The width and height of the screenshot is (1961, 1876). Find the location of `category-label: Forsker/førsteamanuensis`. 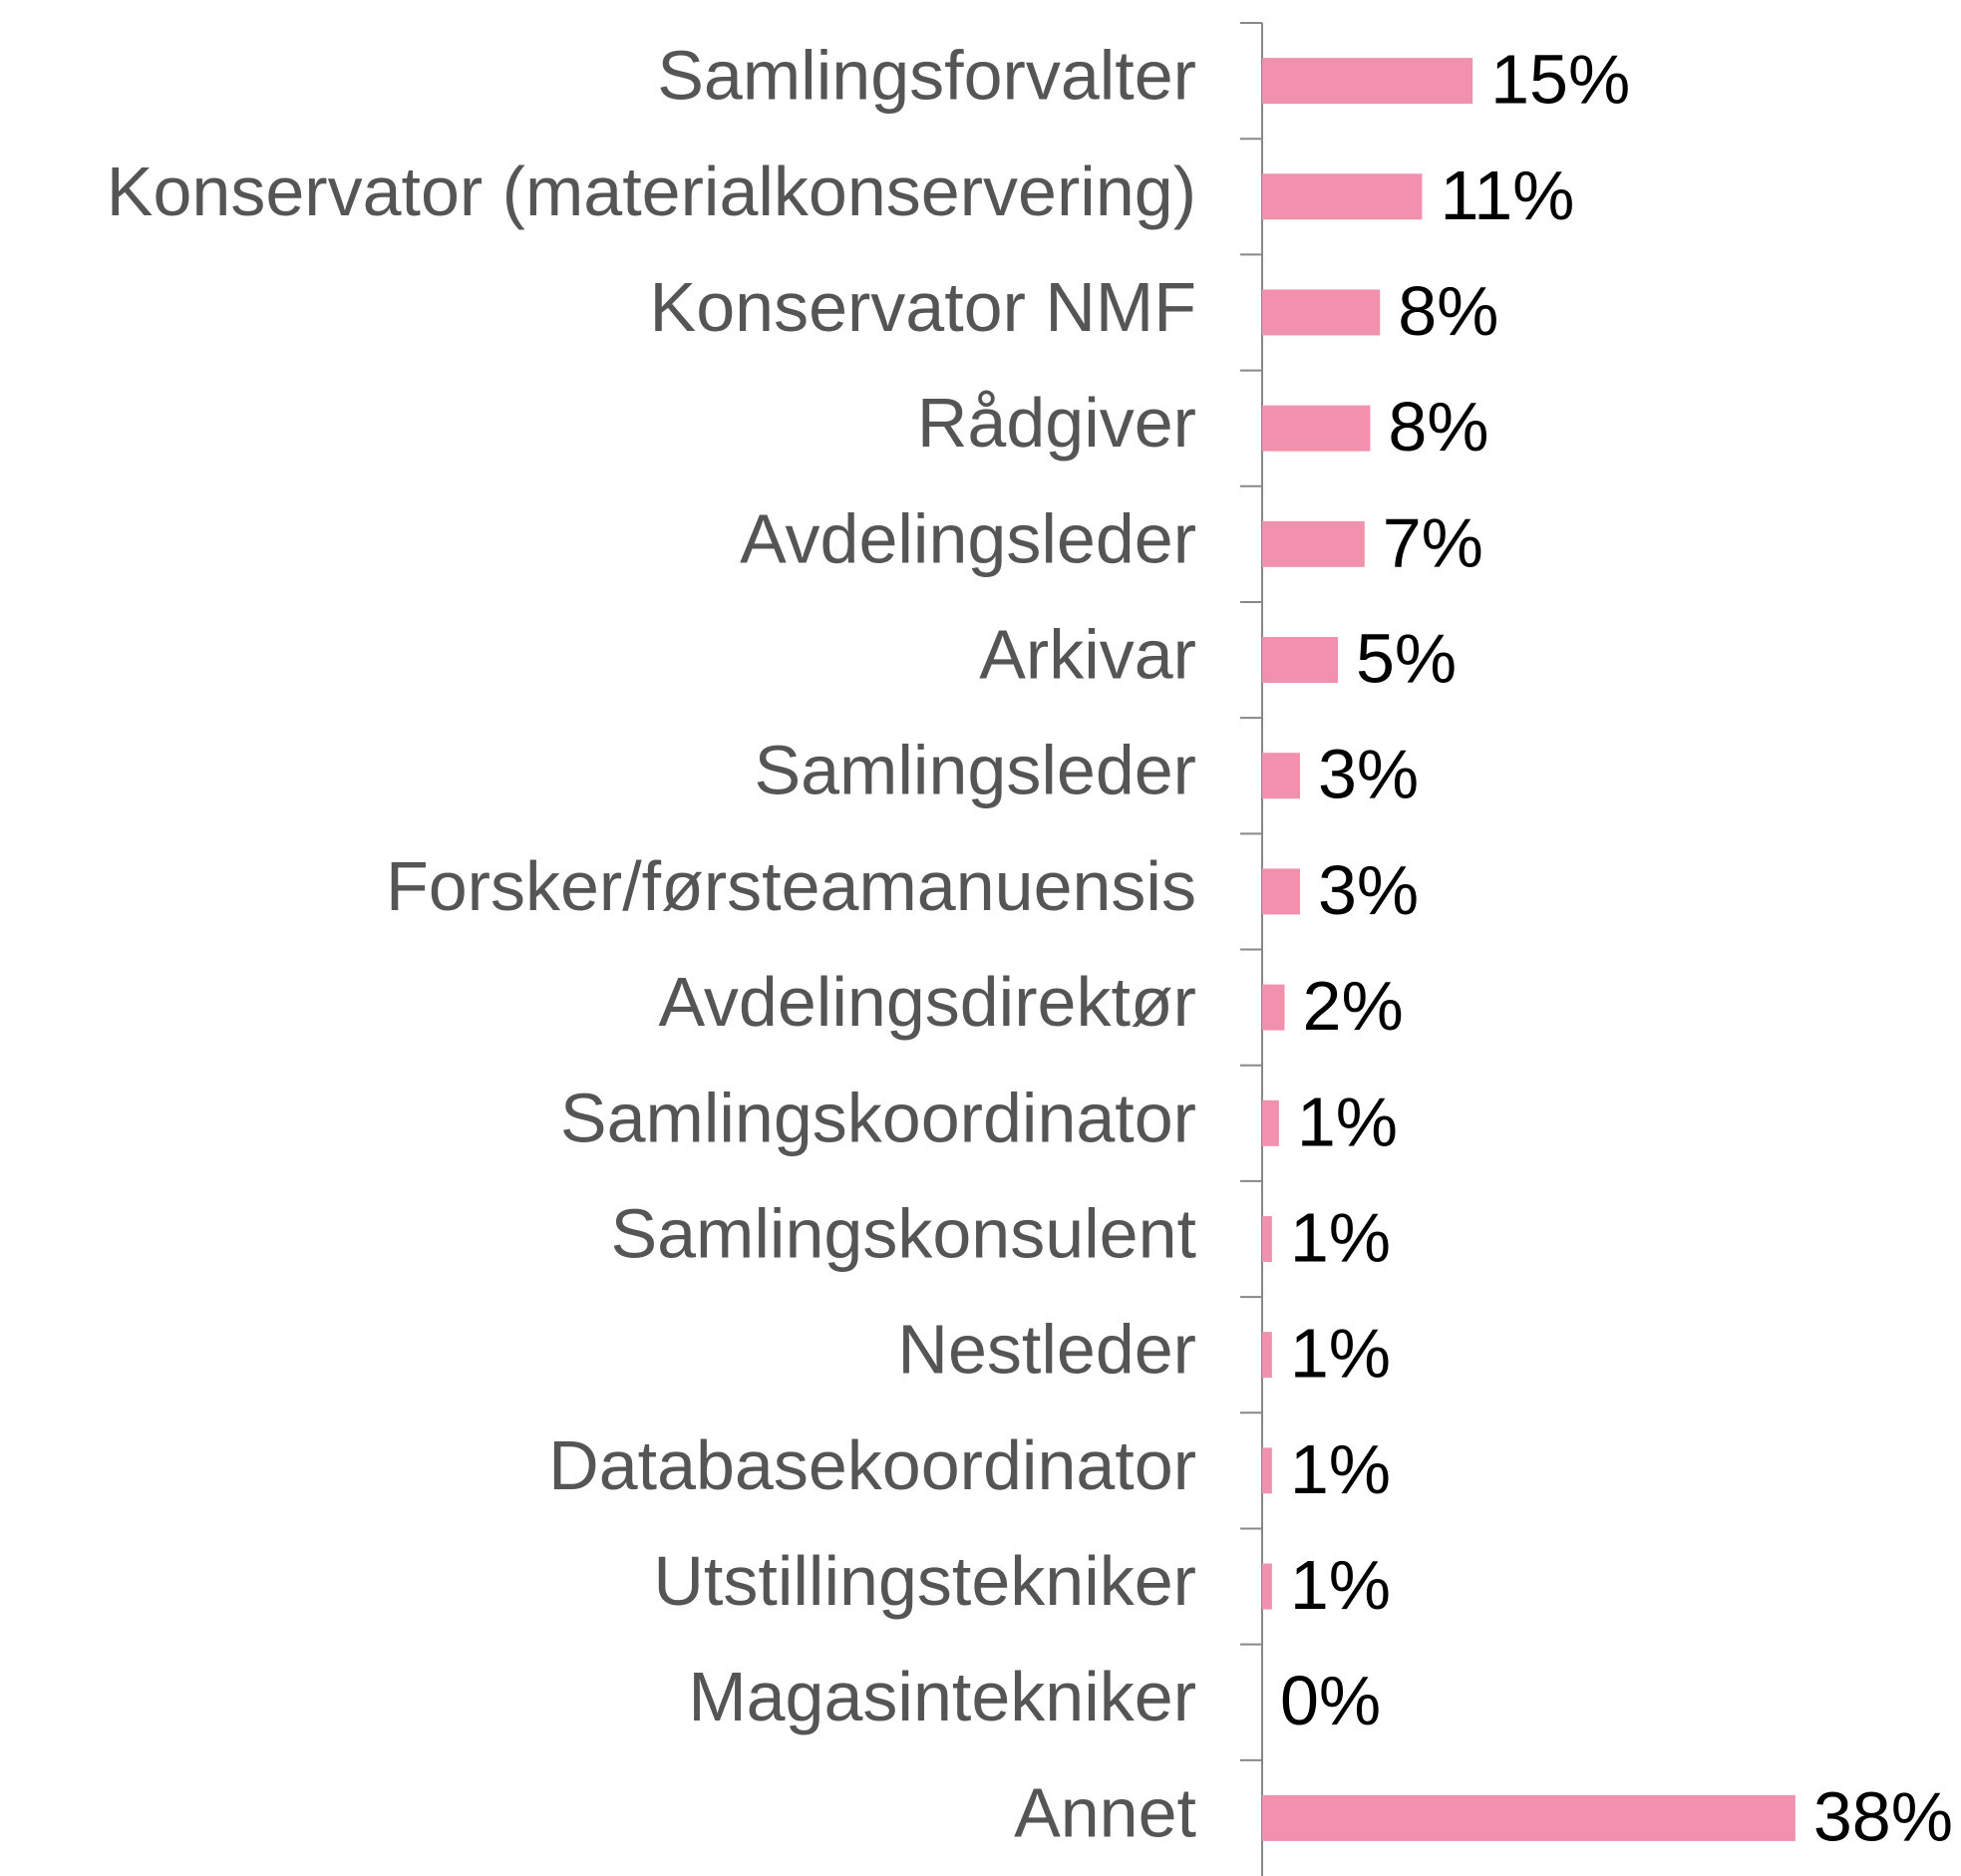

category-label: Forsker/førsteamanuensis is located at coordinates (791, 886).